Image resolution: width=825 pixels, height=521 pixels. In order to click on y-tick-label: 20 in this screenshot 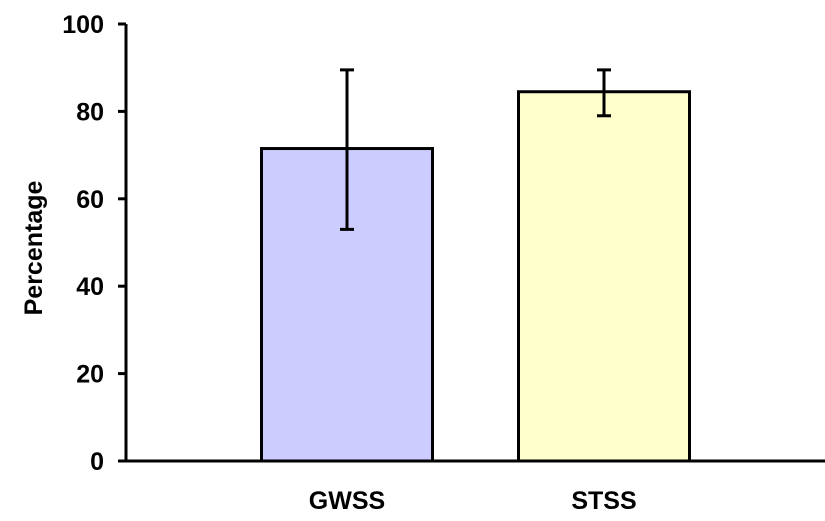, I will do `click(90, 375)`.